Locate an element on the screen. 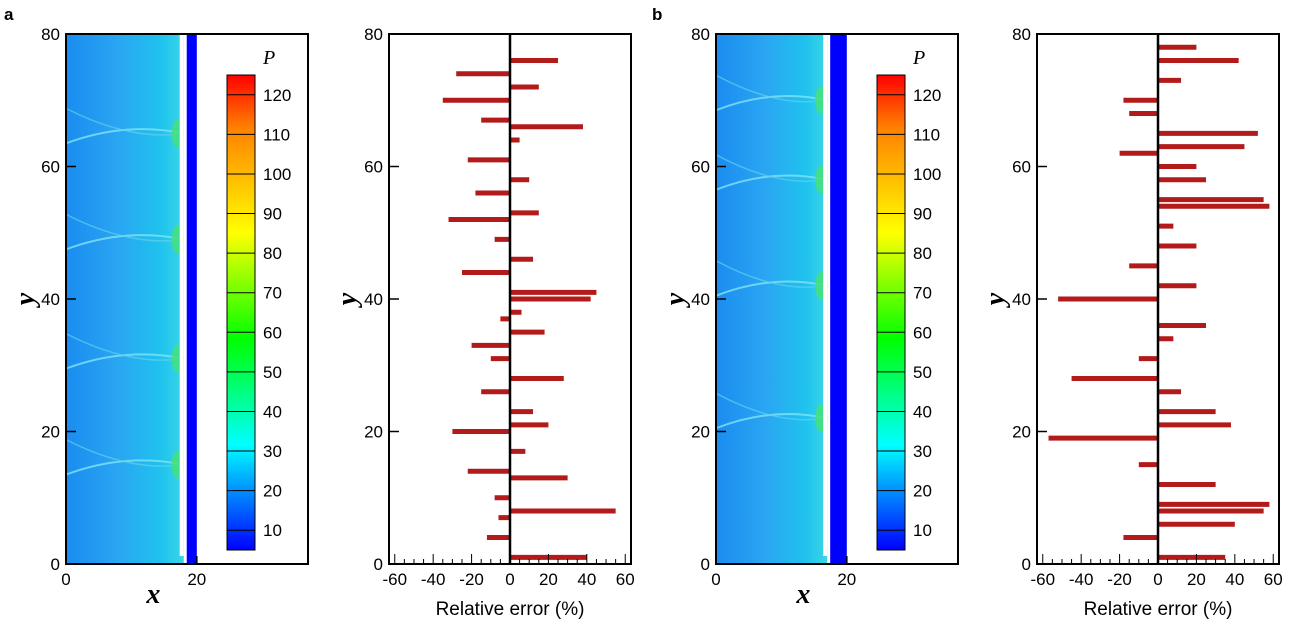 The height and width of the screenshot is (627, 1299). x-axis-label: x is located at coordinates (802, 594).